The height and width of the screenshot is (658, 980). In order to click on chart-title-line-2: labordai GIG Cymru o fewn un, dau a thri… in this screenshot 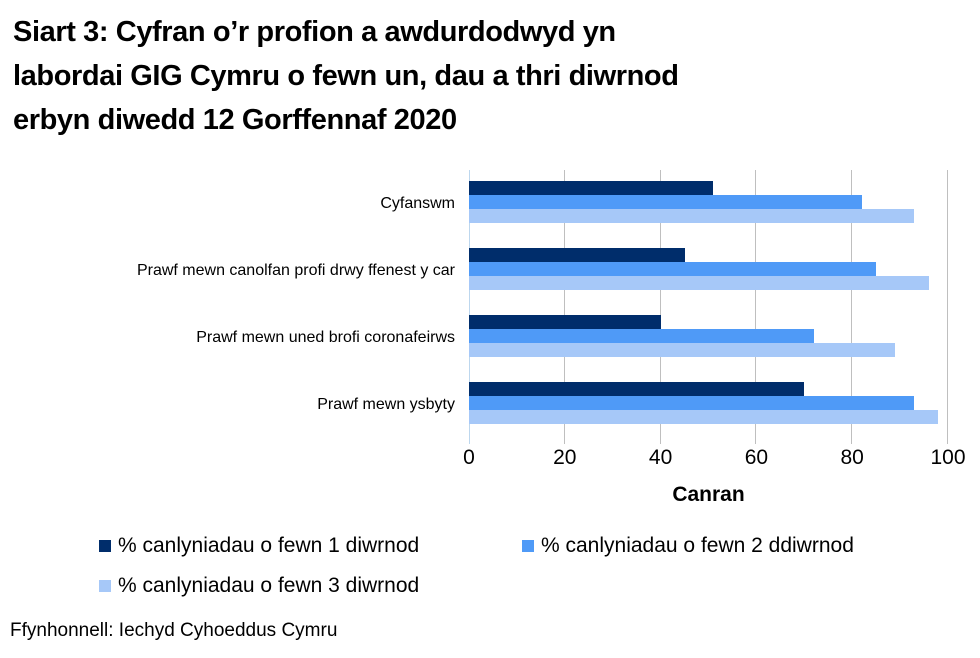, I will do `click(346, 76)`.